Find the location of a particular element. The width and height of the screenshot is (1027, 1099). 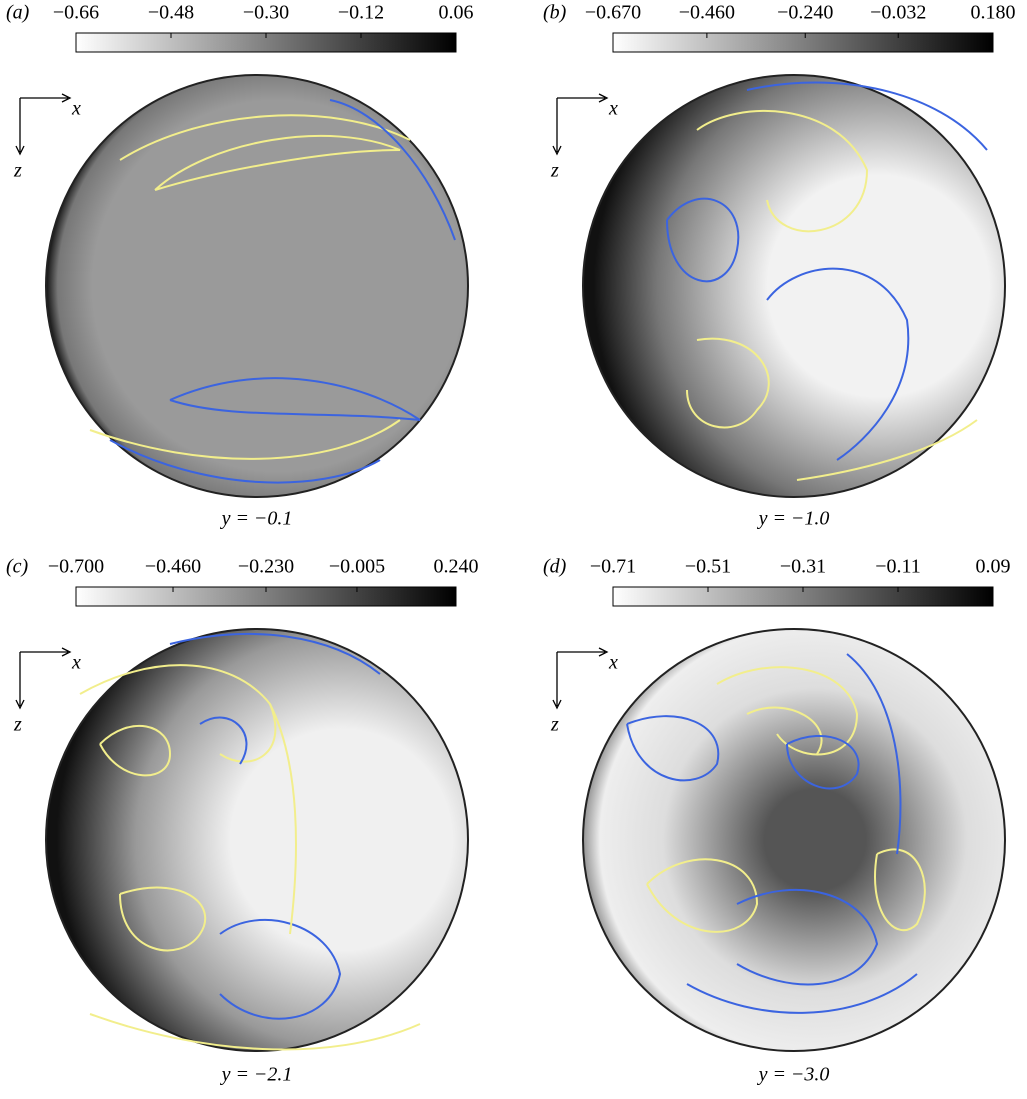

colorbar-tick-label: −0.230 is located at coordinates (266, 567).